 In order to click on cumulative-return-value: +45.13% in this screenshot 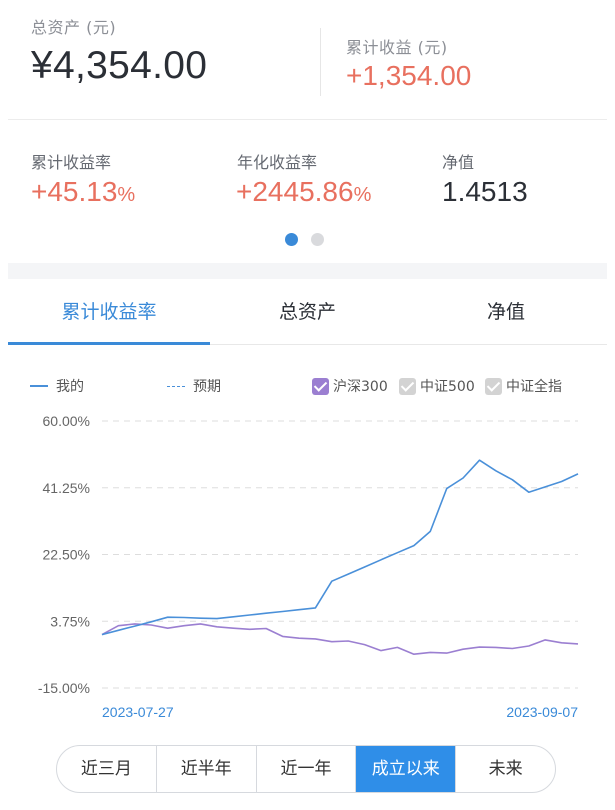, I will do `click(83, 192)`.